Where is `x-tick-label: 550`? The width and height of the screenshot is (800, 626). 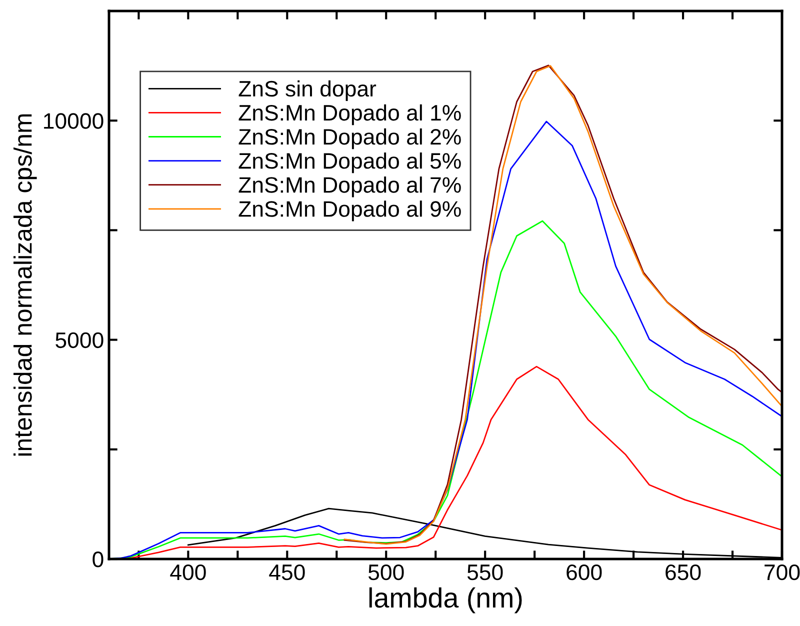
x-tick-label: 550 is located at coordinates (485, 572).